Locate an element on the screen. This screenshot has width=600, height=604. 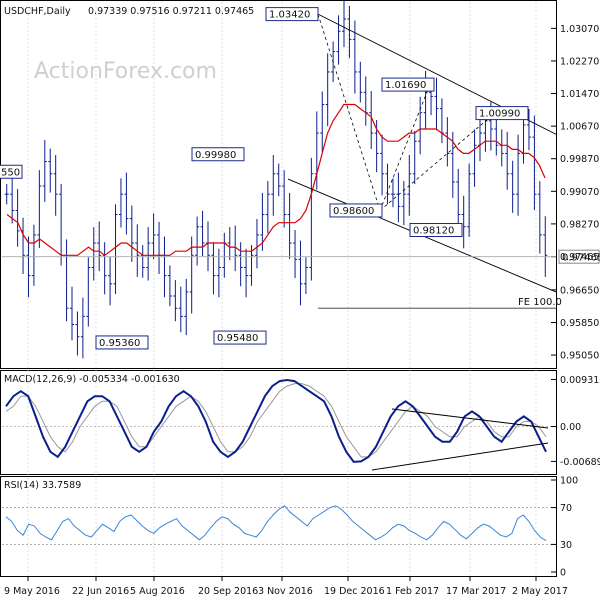
price-label-0: 1.03420 is located at coordinates (292, 14).